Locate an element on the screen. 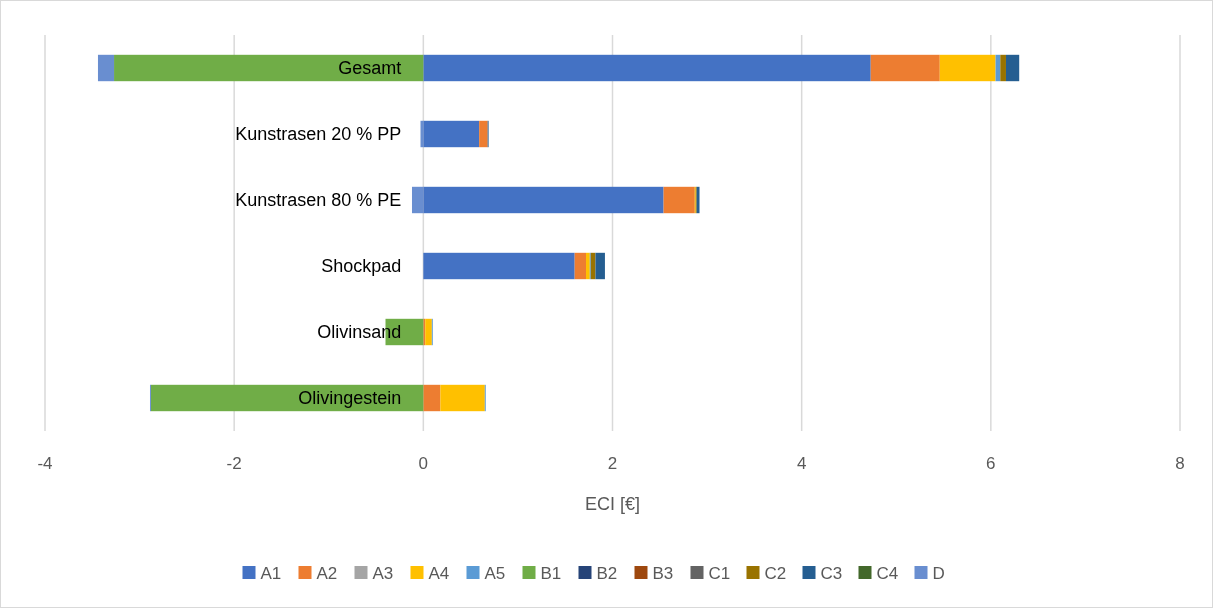 The image size is (1213, 608). y-tick-label: Gesamt is located at coordinates (370, 68).